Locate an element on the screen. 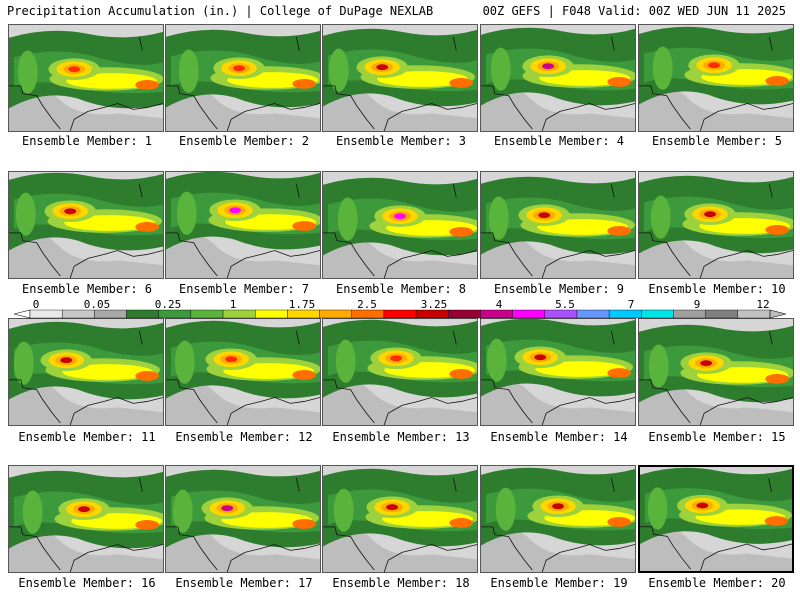  precip-colorbar is located at coordinates (400, 314).